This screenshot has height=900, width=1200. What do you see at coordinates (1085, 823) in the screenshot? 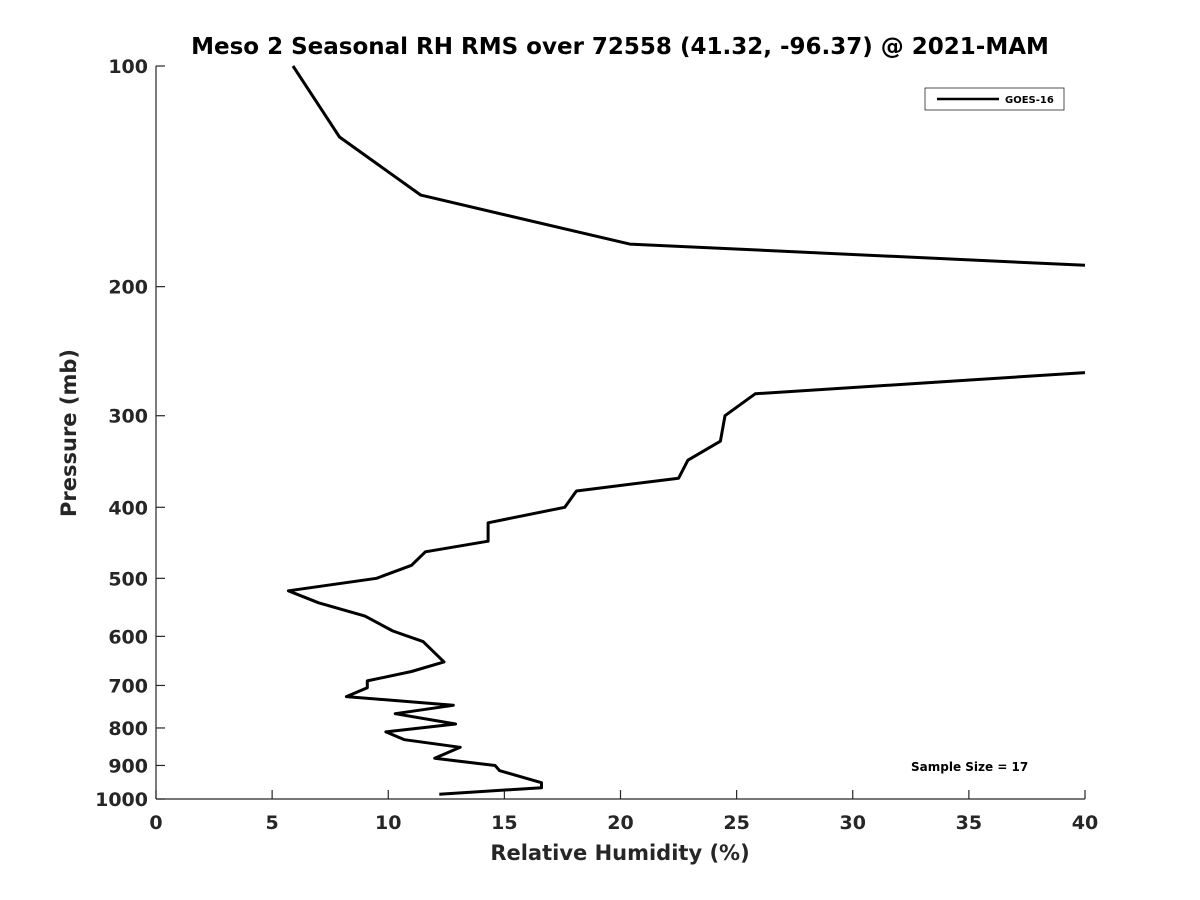
I see `x-tick-label: 40` at bounding box center [1085, 823].